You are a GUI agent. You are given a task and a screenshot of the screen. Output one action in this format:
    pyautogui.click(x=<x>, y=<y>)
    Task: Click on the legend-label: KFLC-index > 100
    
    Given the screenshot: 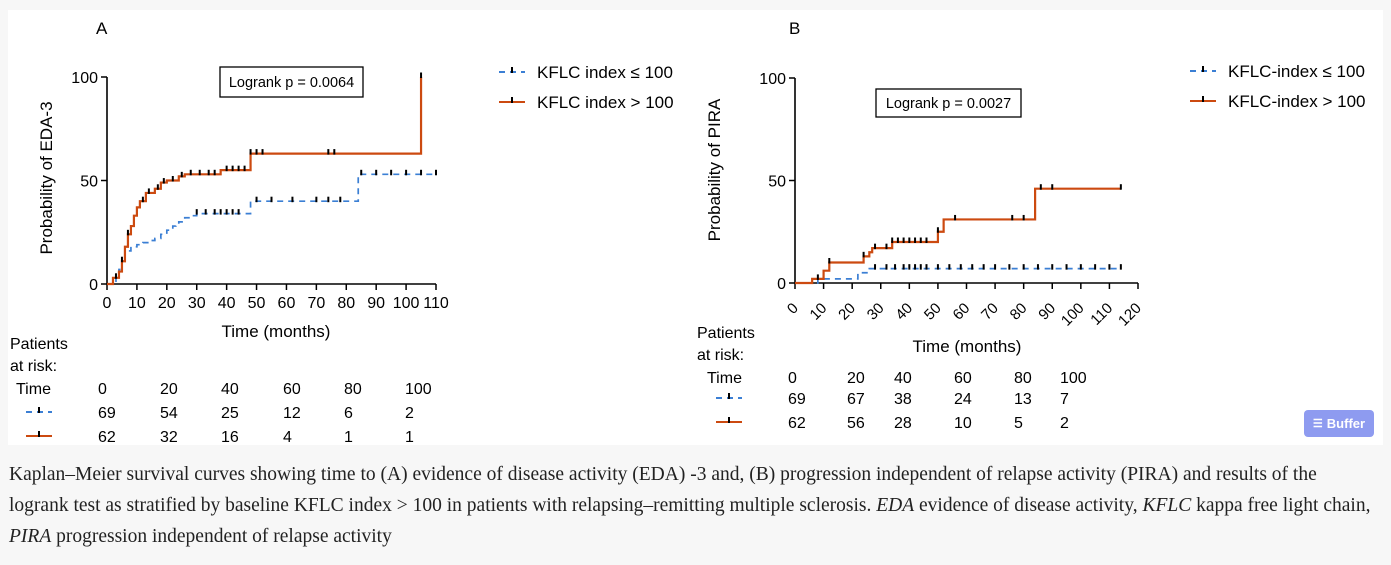 What is the action you would take?
    pyautogui.click(x=1297, y=101)
    